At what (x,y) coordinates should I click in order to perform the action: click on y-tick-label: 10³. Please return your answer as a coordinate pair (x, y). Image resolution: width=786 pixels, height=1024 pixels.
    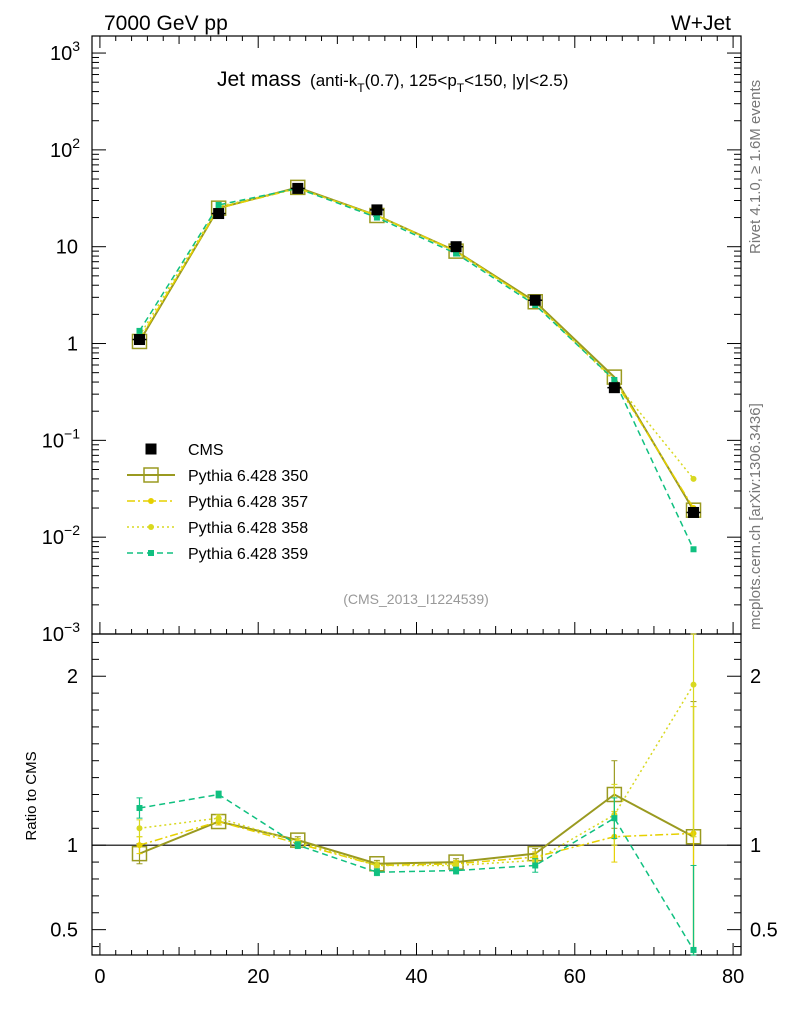
    Looking at the image, I should click on (65, 51).